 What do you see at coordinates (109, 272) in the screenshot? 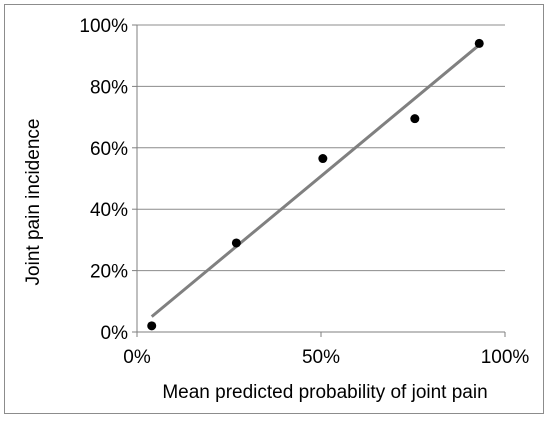
I see `y-tick-label: 20%` at bounding box center [109, 272].